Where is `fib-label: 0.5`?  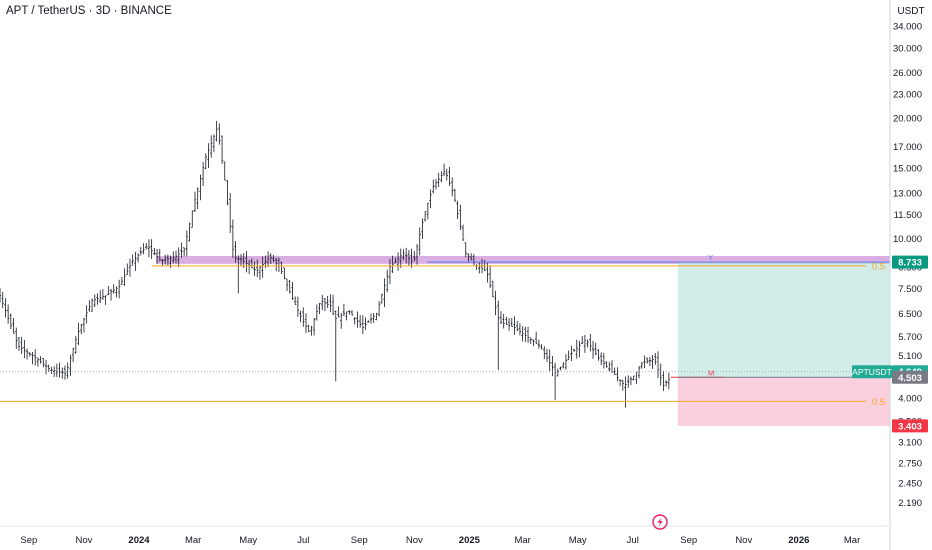
fib-label: 0.5 is located at coordinates (878, 402).